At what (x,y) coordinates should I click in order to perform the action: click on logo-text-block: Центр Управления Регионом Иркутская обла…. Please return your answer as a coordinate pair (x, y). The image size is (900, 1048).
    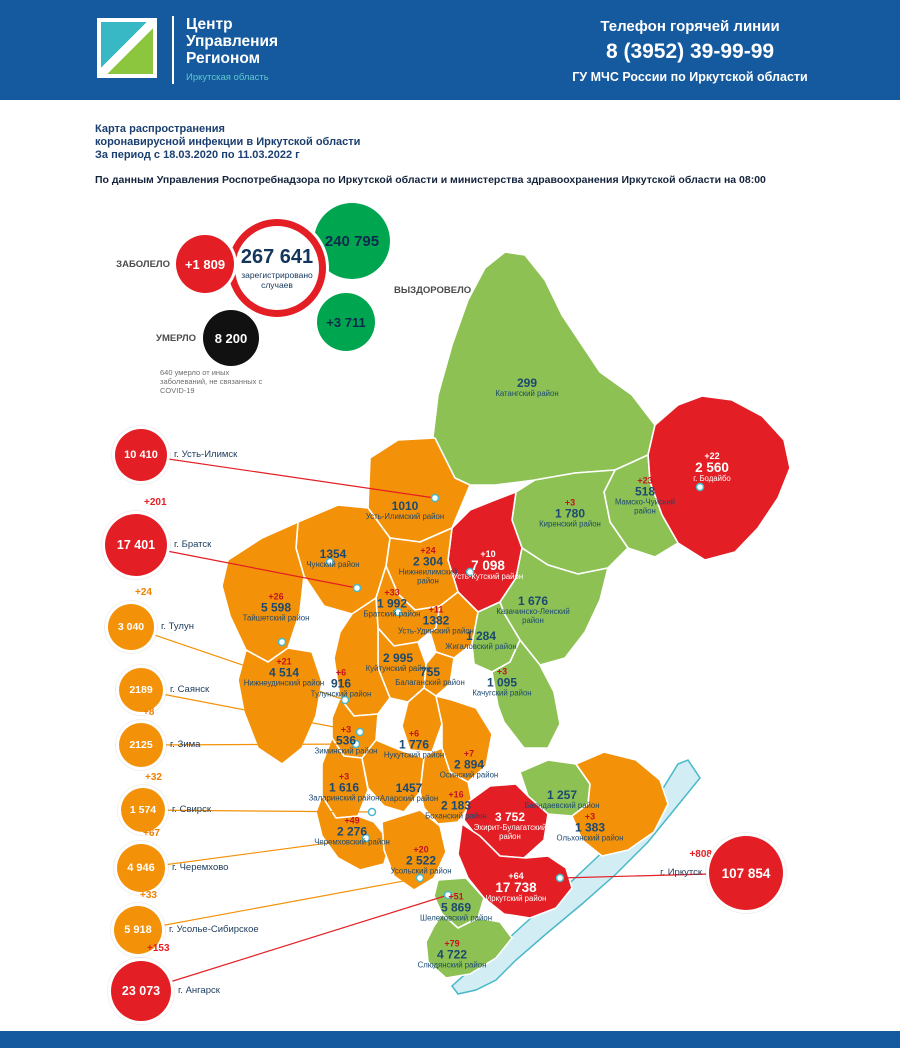
    Looking at the image, I should click on (225, 50).